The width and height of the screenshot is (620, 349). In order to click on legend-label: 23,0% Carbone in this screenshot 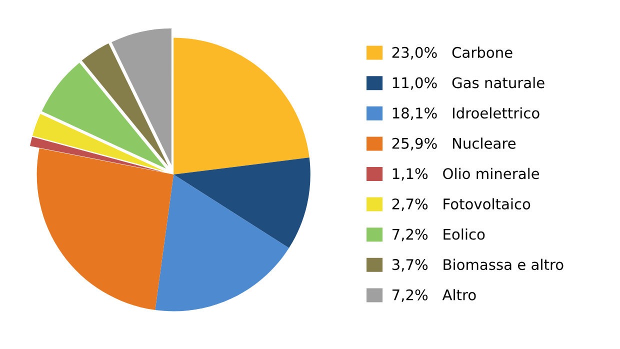, I will do `click(452, 53)`.